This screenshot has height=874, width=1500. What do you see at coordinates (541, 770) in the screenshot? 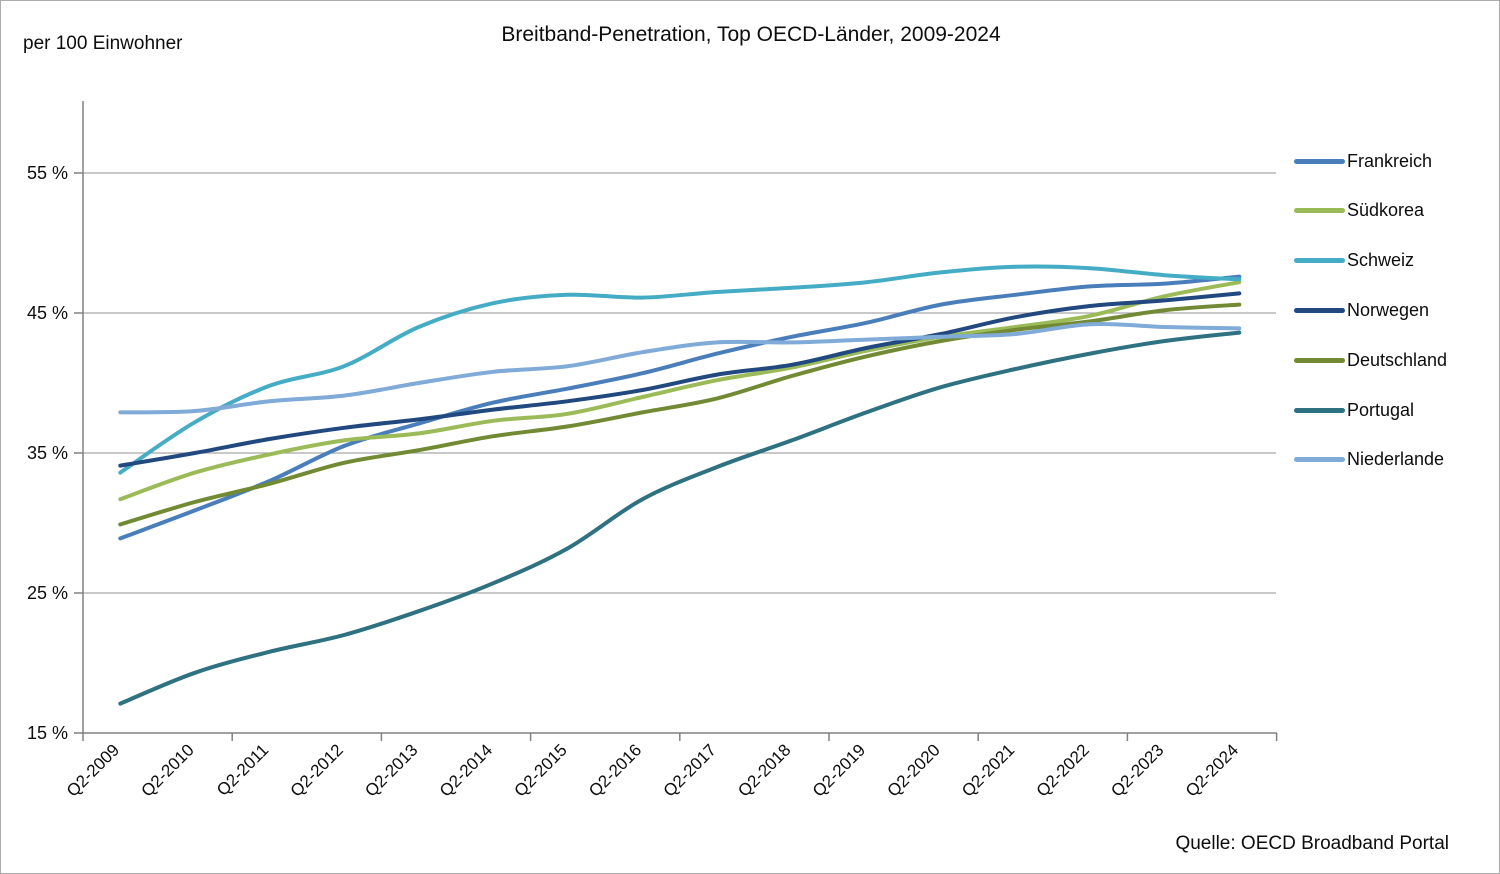
I see `x-tick-label: Q2-2015` at bounding box center [541, 770].